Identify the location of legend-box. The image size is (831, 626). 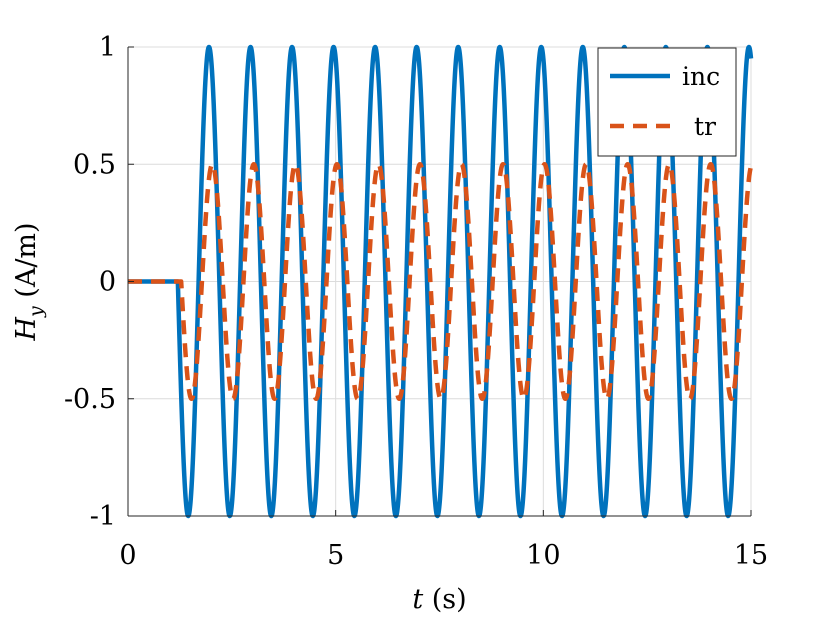
(667, 102).